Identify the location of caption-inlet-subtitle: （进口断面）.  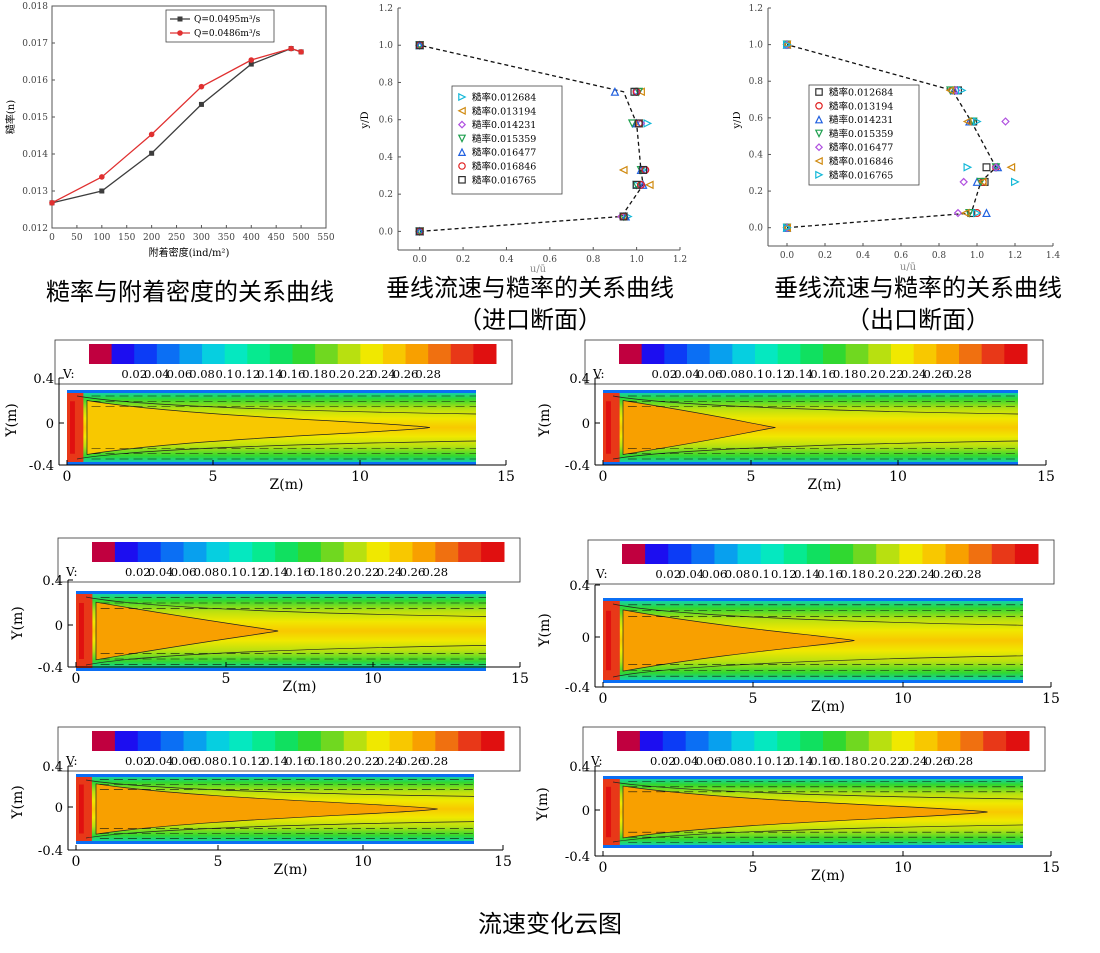
(530, 320).